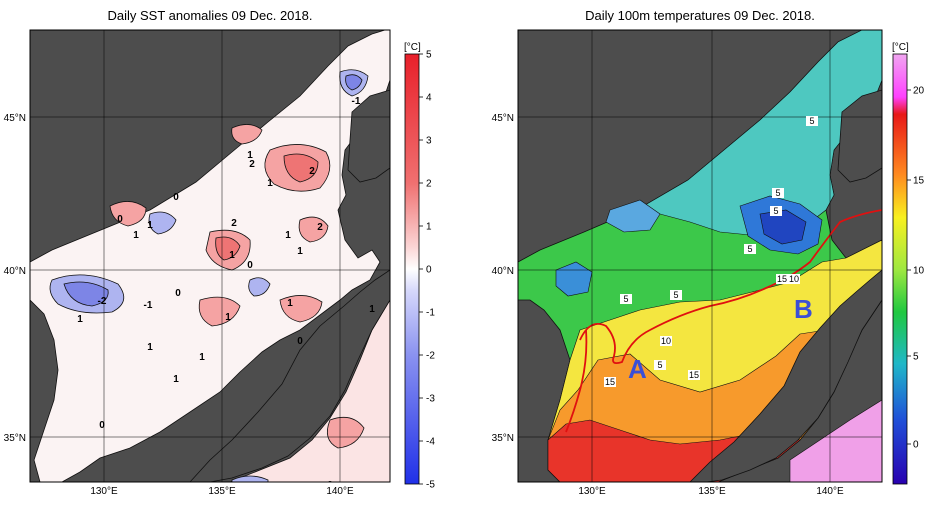  Describe the element at coordinates (919, 181) in the screenshot. I see `colorbar-tick-label: 15` at that location.